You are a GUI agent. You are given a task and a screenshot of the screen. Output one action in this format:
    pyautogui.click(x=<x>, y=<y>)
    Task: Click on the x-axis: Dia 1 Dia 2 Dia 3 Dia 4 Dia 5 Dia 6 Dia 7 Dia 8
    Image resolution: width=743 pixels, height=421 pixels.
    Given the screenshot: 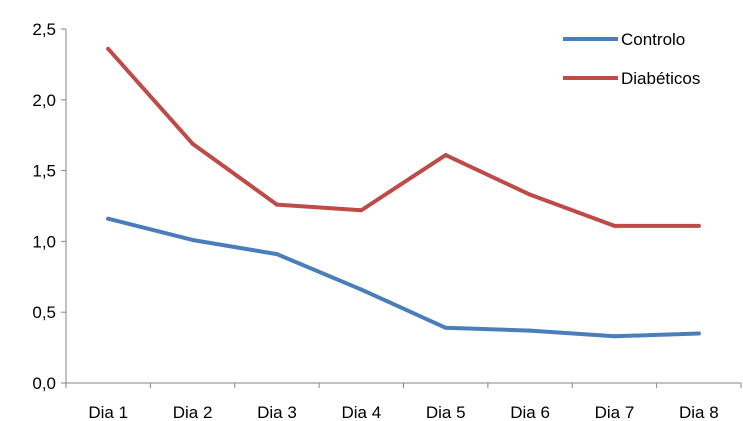 What is the action you would take?
    pyautogui.click(x=403, y=401)
    